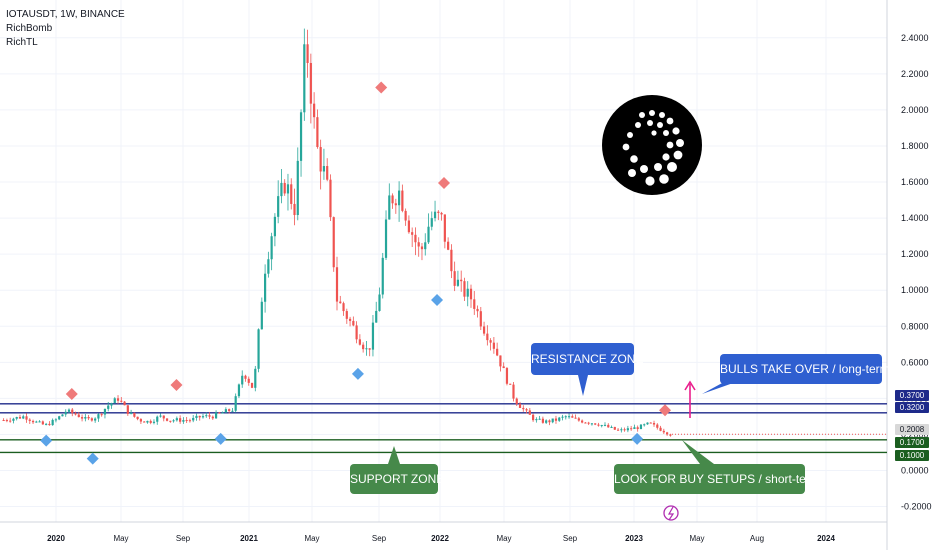  What do you see at coordinates (183, 538) in the screenshot?
I see `x-tick-label: Sep` at bounding box center [183, 538].